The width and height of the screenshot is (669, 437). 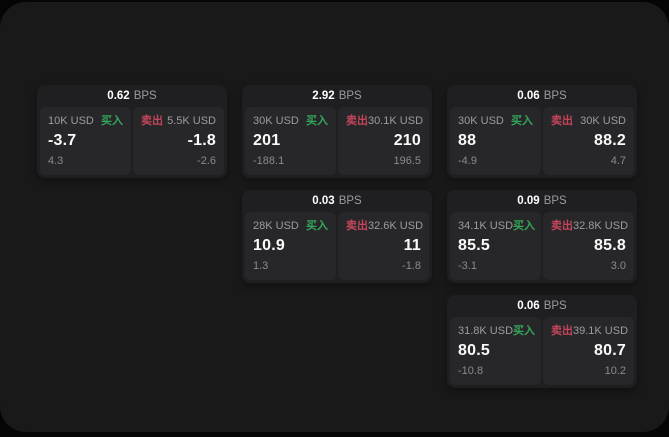 I want to click on quote-panels: 30K USD 买入 88 -4.9 卖出 30K USD 88.2 4.7, so click(x=542, y=141).